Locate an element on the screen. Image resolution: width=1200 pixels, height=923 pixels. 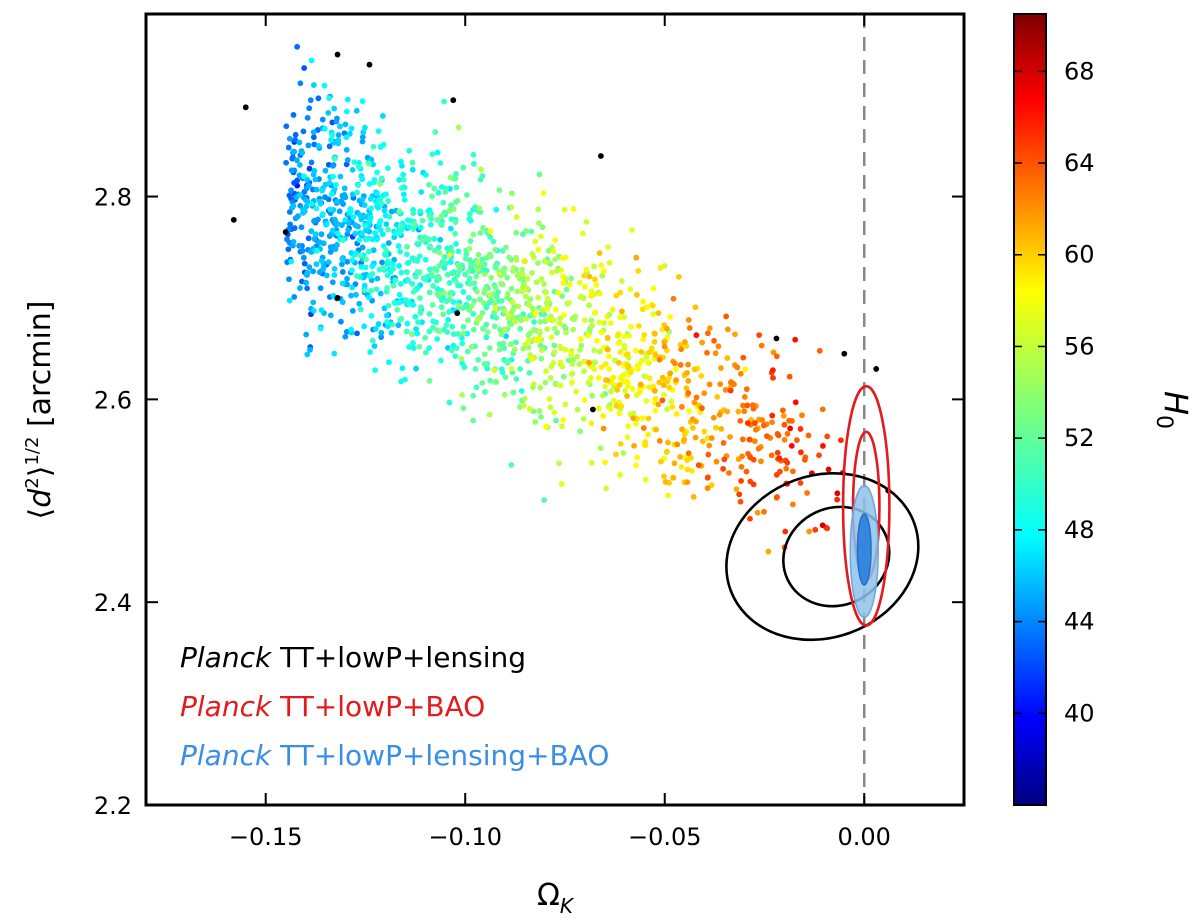
y-tick-label: 2.8 is located at coordinates (113, 198).